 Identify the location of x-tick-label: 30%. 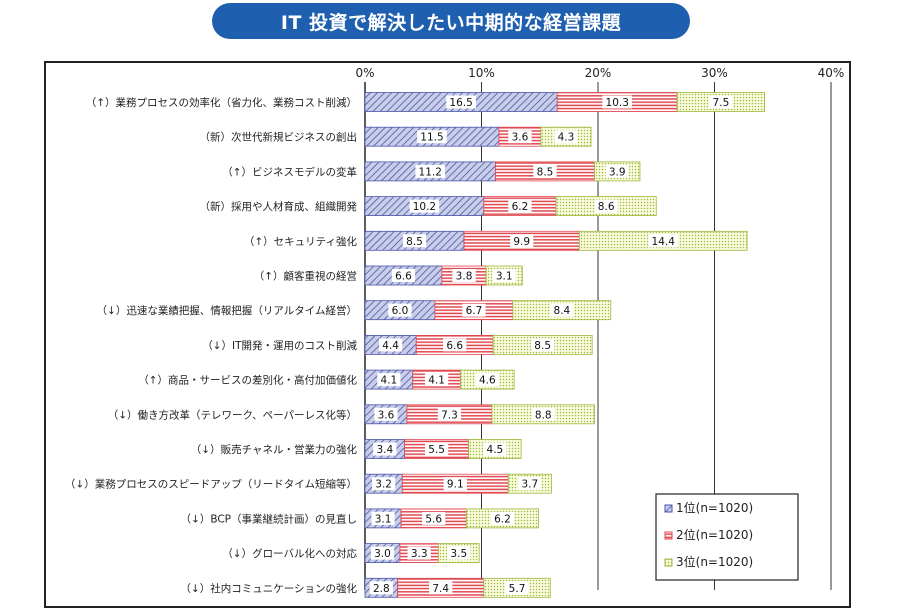
(714, 73).